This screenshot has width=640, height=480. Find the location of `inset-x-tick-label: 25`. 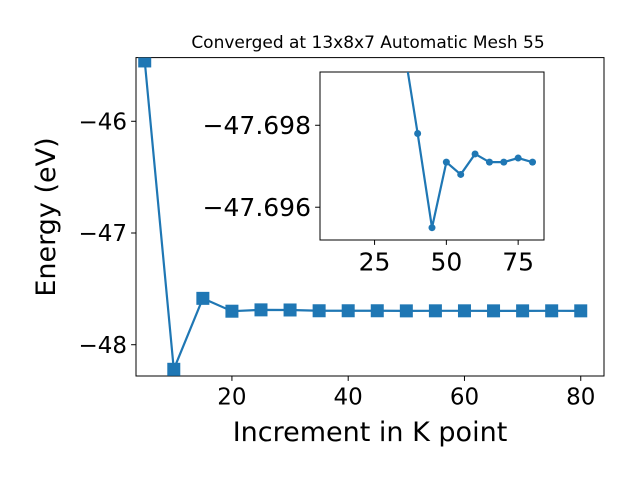

inset-x-tick-label: 25 is located at coordinates (375, 262).